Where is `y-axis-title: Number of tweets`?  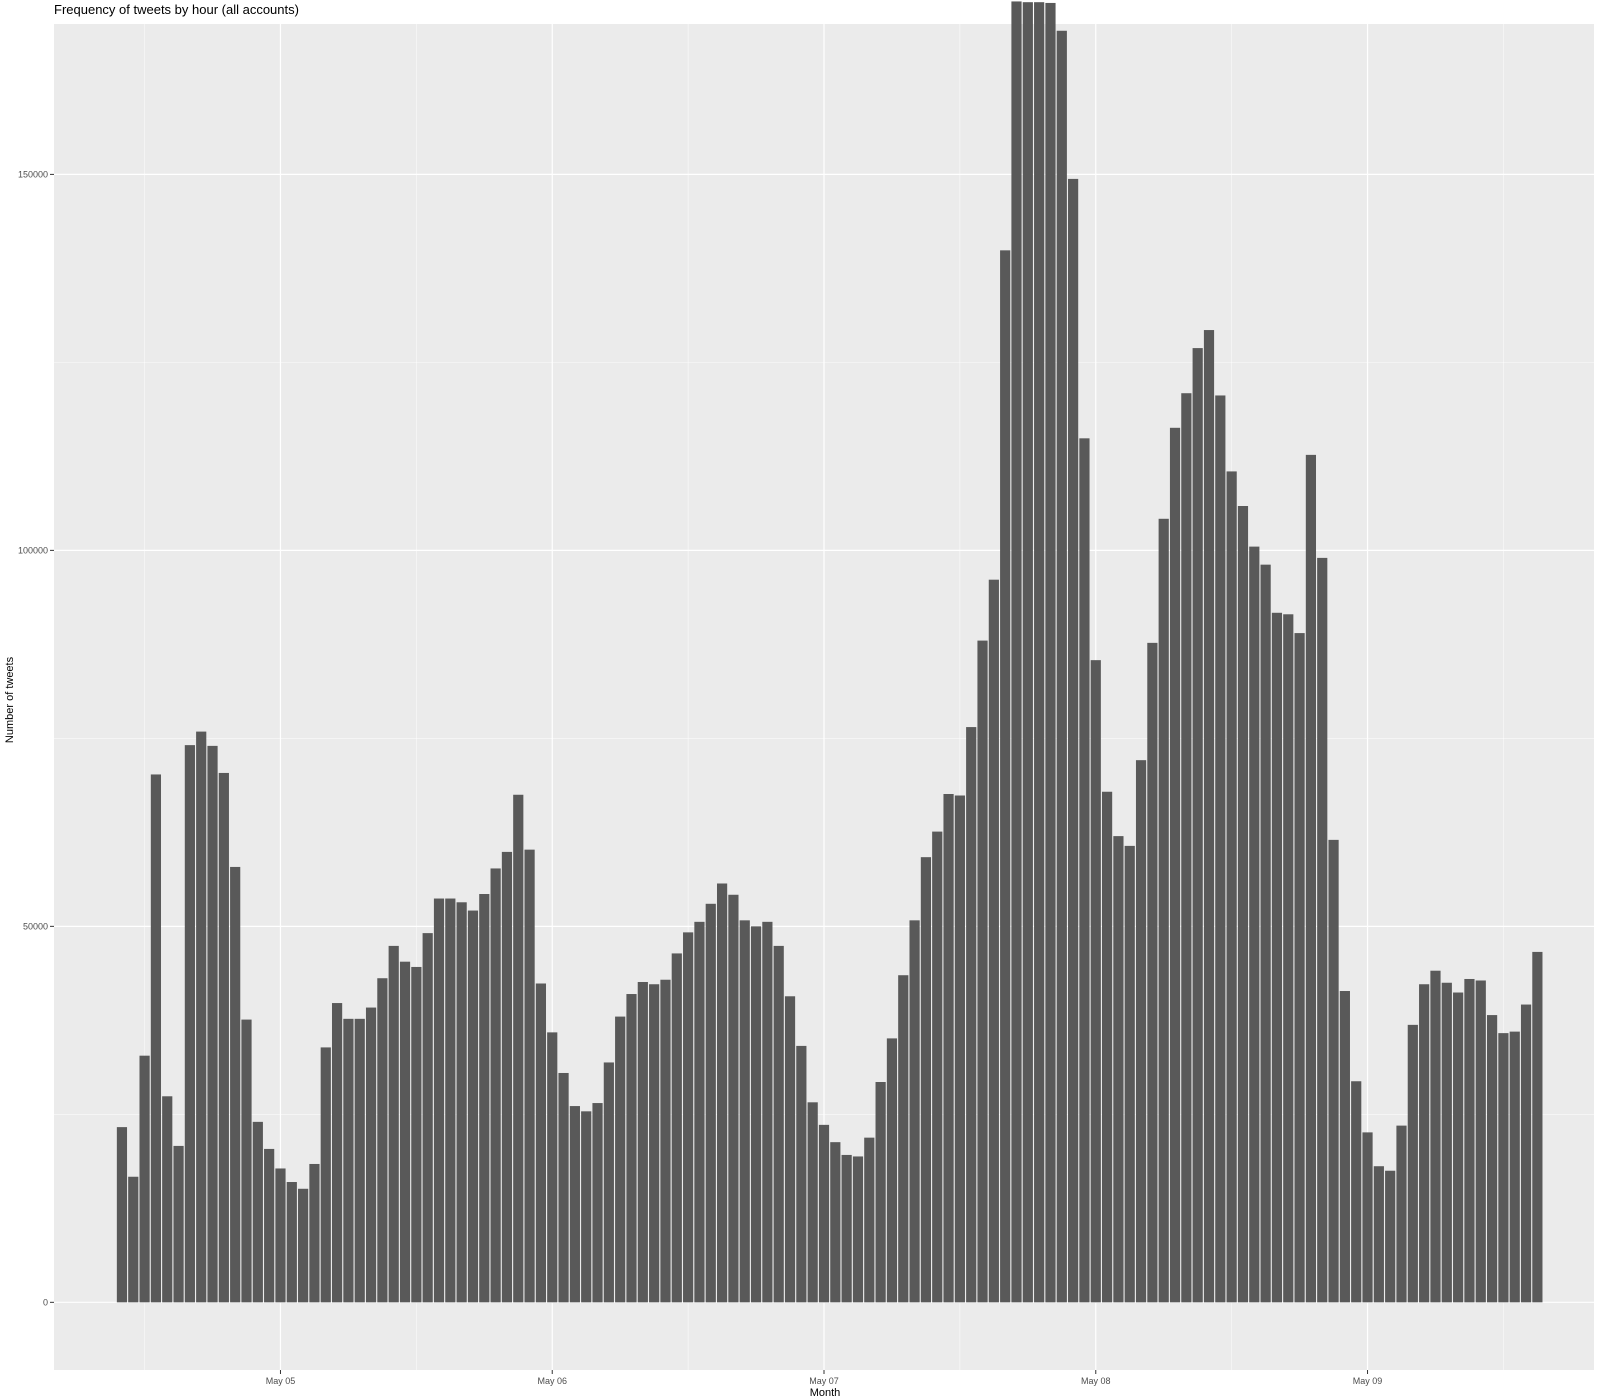
y-axis-title: Number of tweets is located at coordinates (10, 699).